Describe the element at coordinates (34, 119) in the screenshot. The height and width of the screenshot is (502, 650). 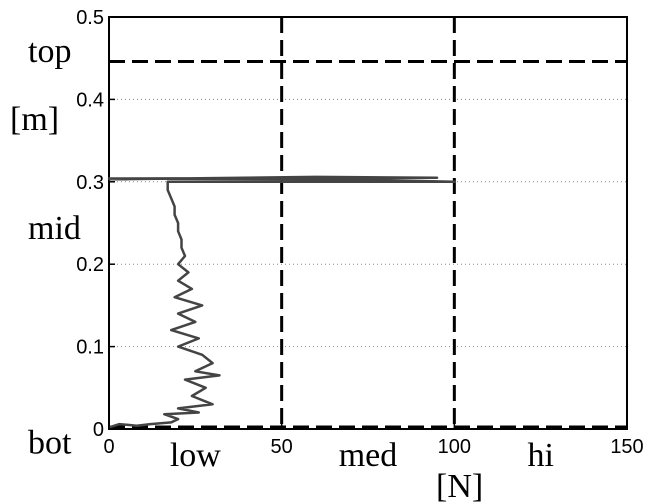
I see `y-axis-label: [m]` at that location.